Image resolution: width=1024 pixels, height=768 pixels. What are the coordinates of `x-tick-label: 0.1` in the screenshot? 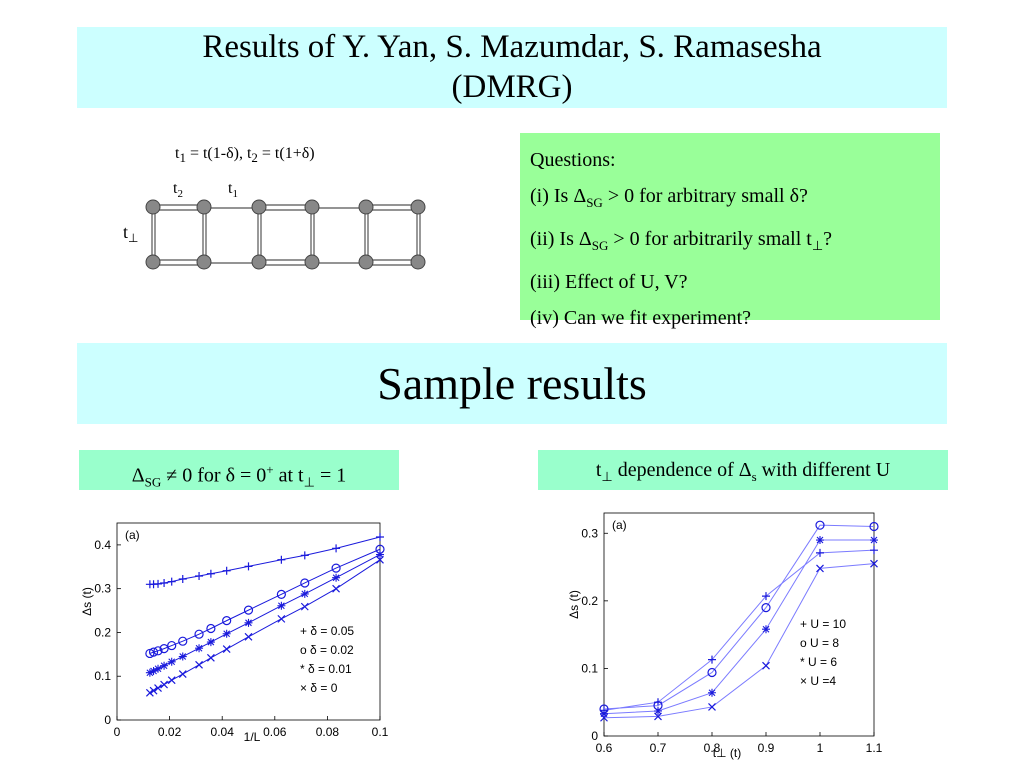 It's located at (380, 732).